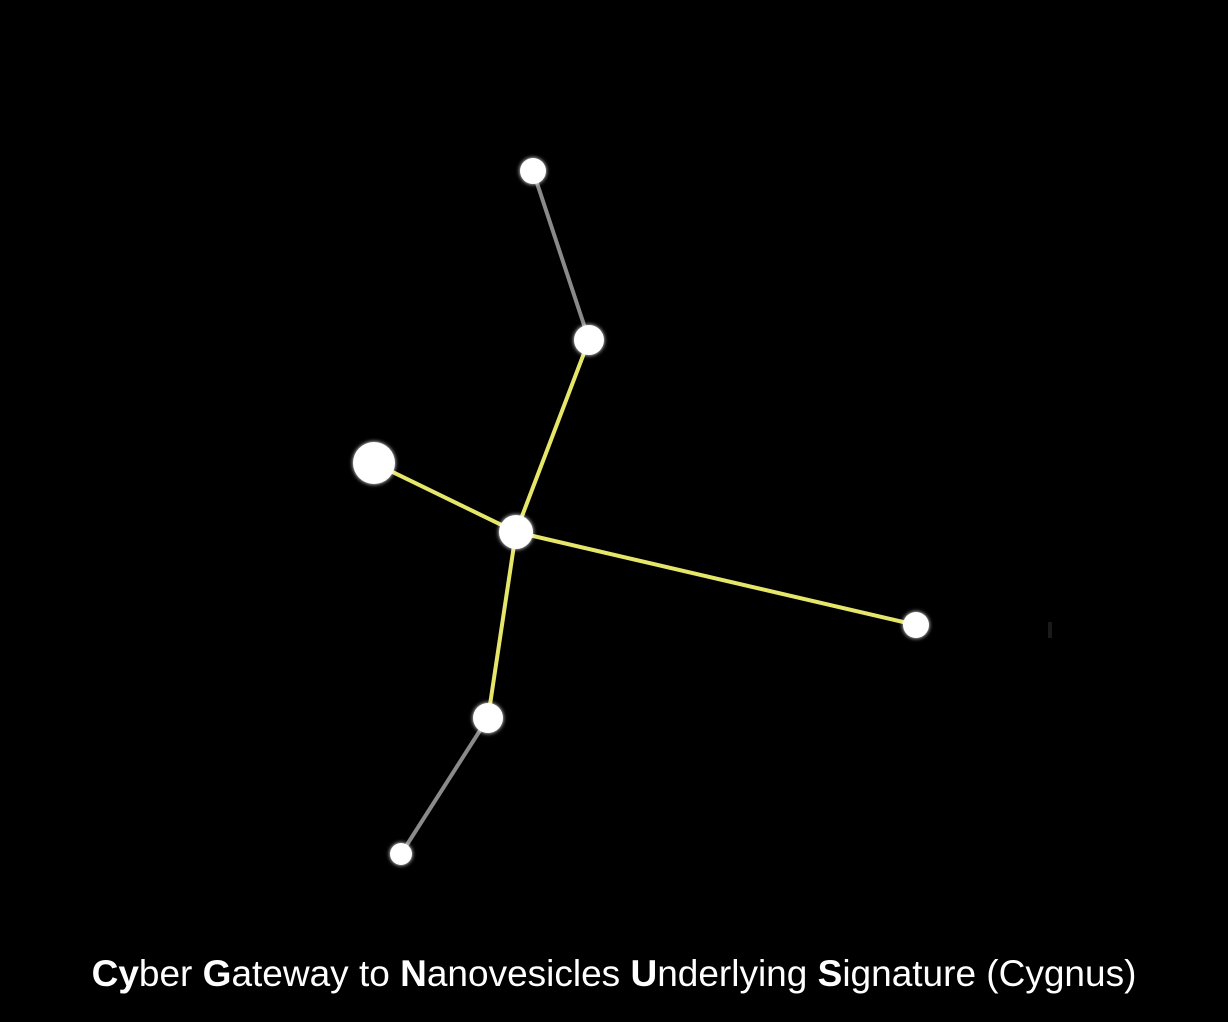 Image resolution: width=1228 pixels, height=1022 pixels. What do you see at coordinates (989, 973) in the screenshot?
I see `caption-text: ignature (Cygnus)` at bounding box center [989, 973].